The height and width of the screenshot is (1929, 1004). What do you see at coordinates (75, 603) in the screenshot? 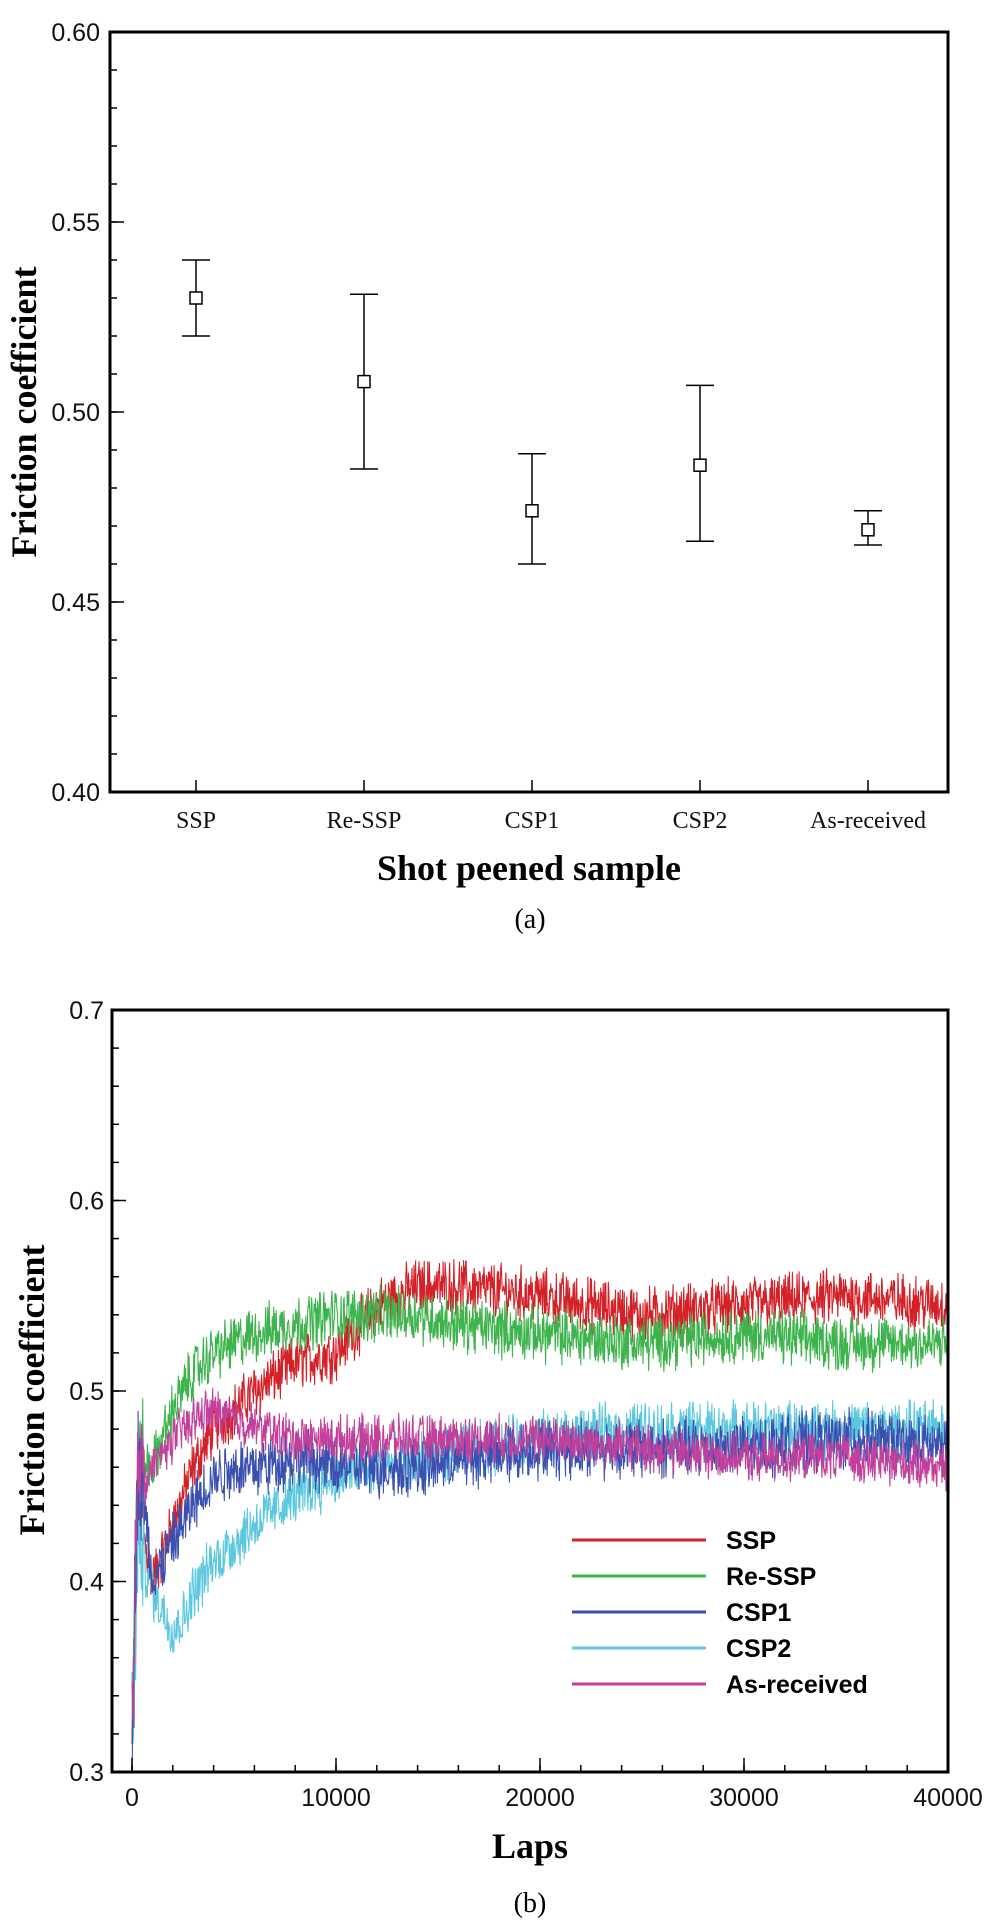
I see `panel-a-y-tick-label: 0.45` at bounding box center [75, 603].